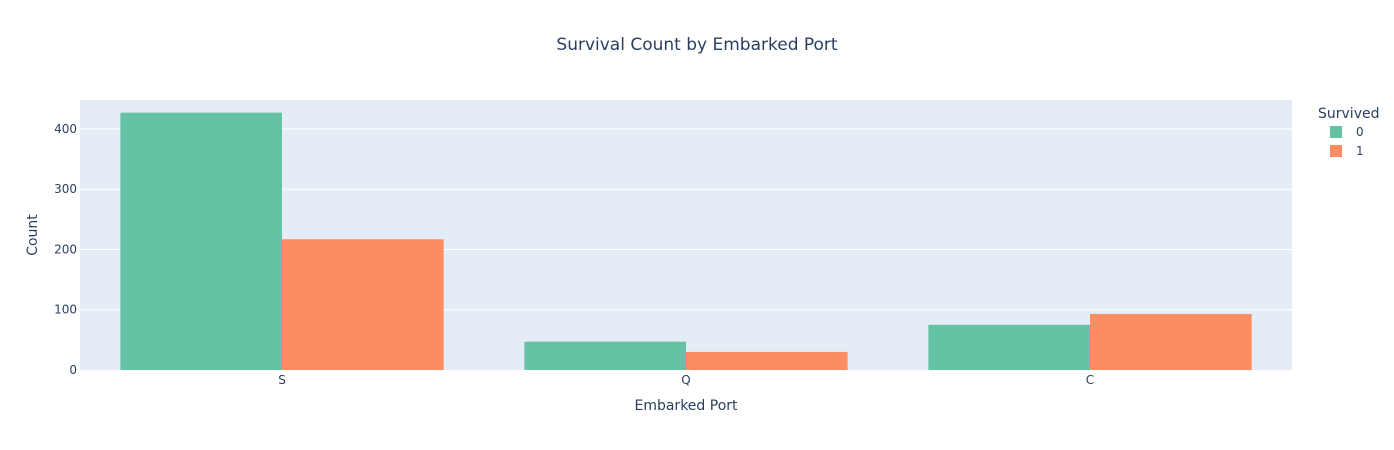  What do you see at coordinates (33, 235) in the screenshot?
I see `y-axis-title: Count` at bounding box center [33, 235].